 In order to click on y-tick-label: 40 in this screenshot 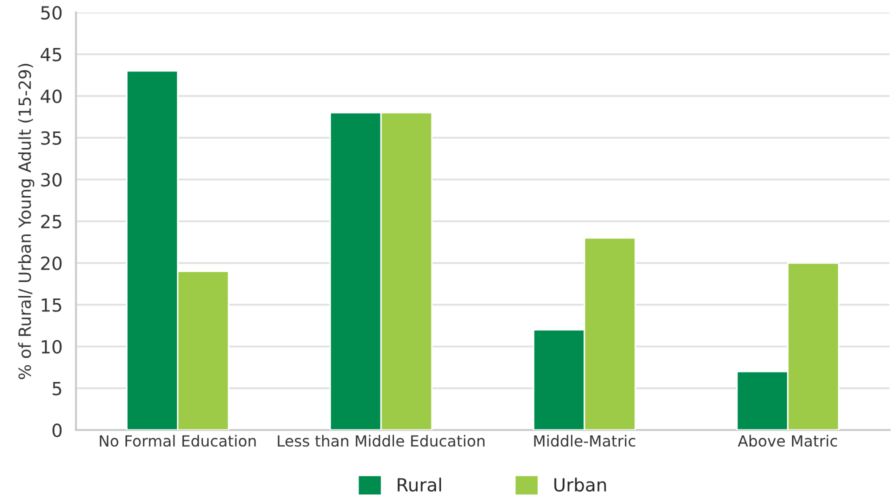, I will do `click(51, 96)`.